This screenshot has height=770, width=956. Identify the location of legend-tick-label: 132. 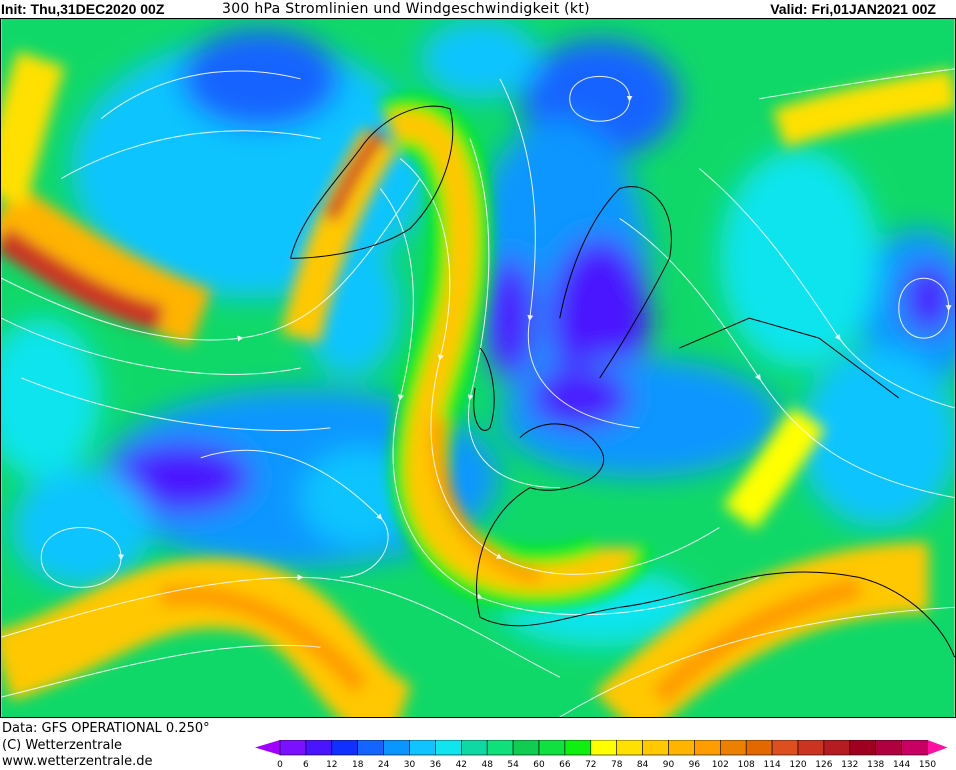
(849, 764).